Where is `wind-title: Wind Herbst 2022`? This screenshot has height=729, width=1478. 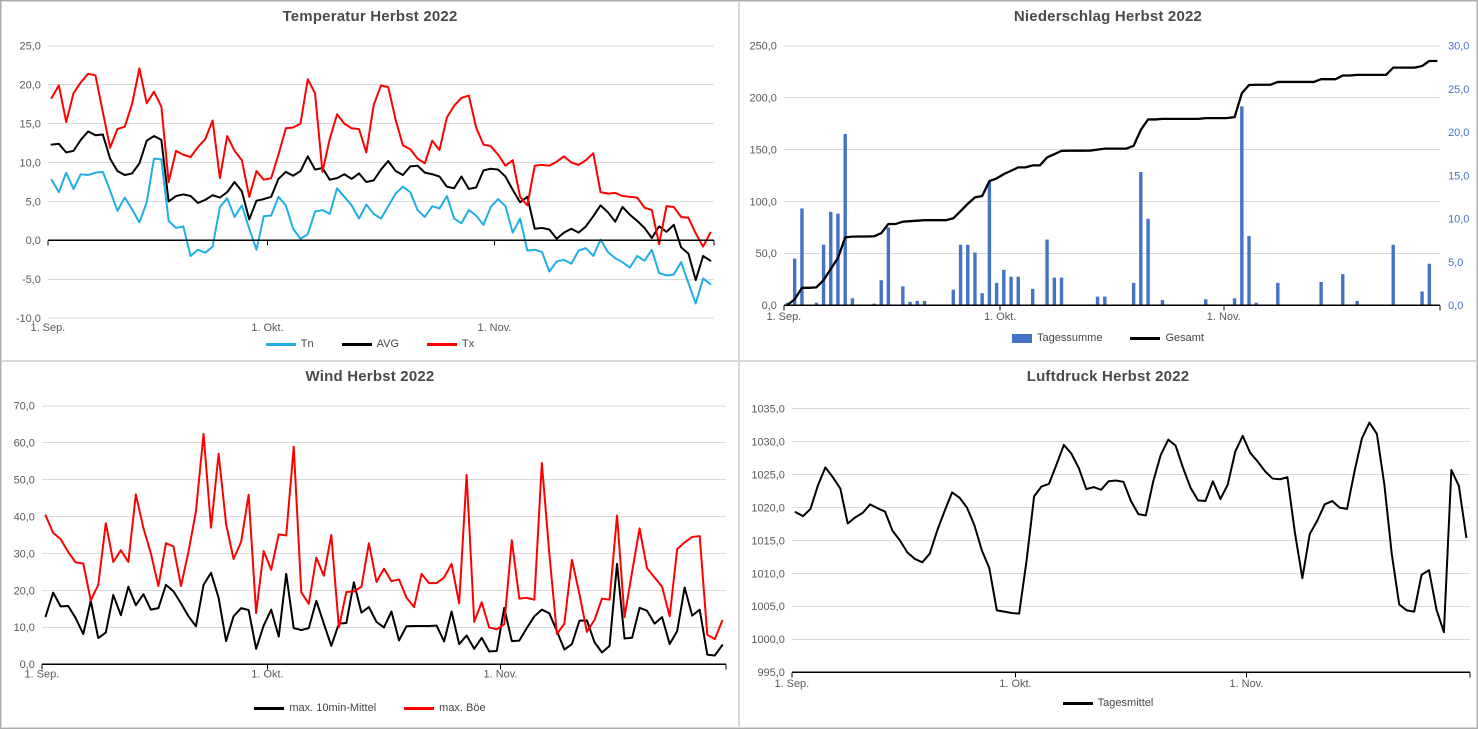
wind-title: Wind Herbst 2022 is located at coordinates (370, 376).